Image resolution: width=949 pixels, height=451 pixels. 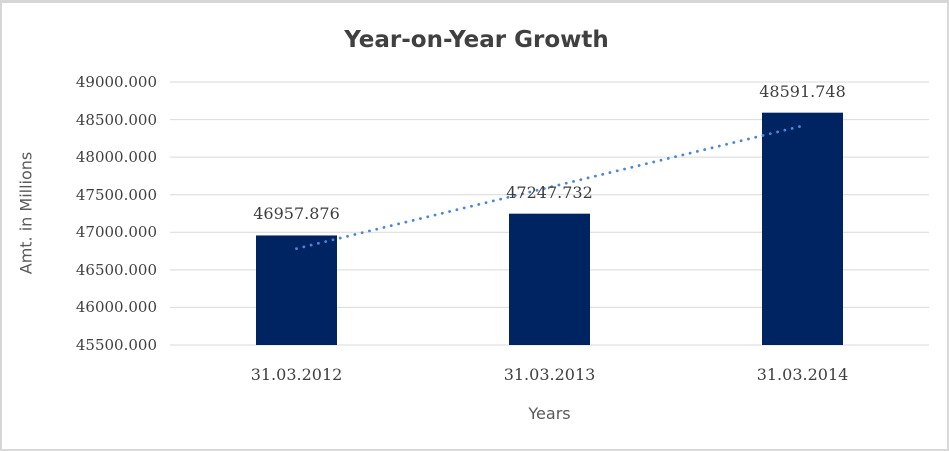 I want to click on y-tick-label: 47500.000, so click(x=116, y=194).